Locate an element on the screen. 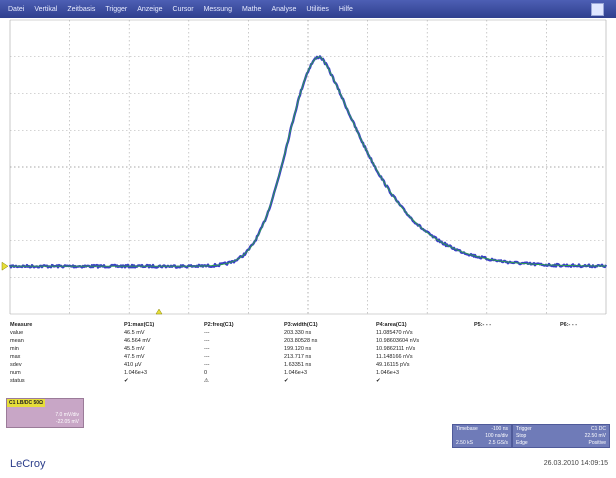 The height and width of the screenshot is (478, 616). channel-tag: C1 LB/DC 50Ω is located at coordinates (26, 403).